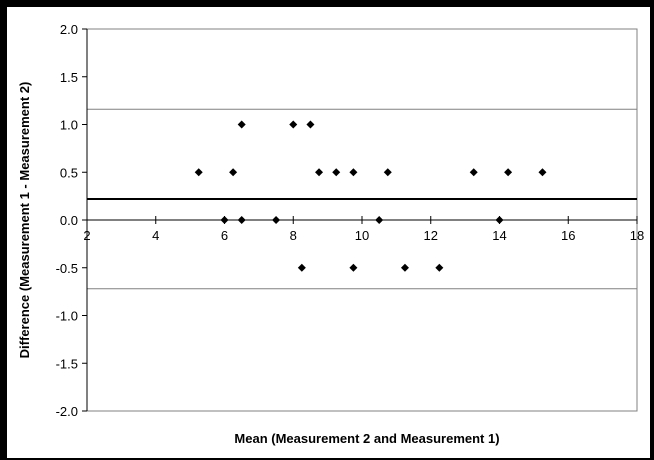  I want to click on x-tick-label: 16, so click(568, 235).